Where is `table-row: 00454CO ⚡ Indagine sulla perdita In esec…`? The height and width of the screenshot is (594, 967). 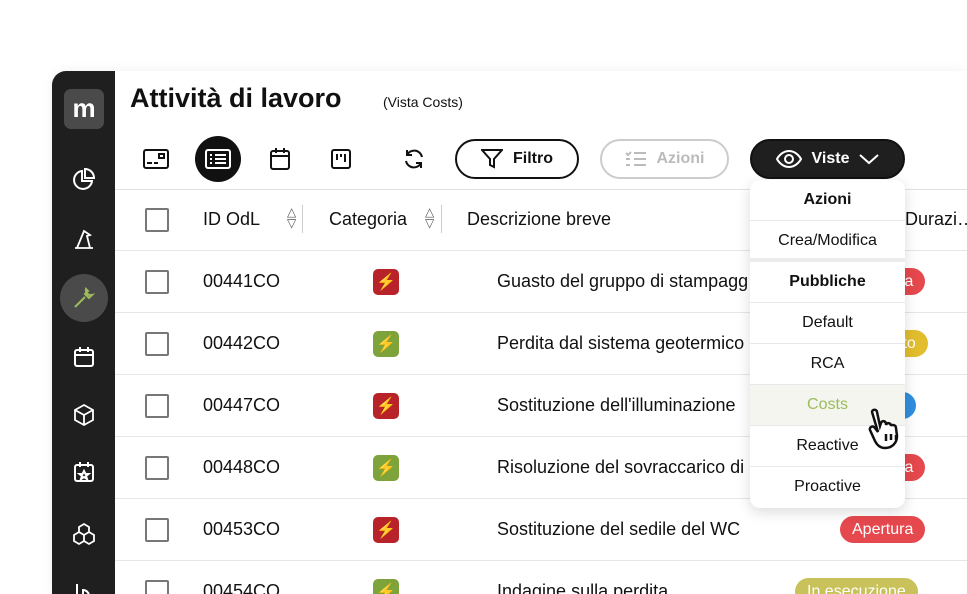 table-row: 00454CO ⚡ Indagine sulla perdita In esec… is located at coordinates (541, 577).